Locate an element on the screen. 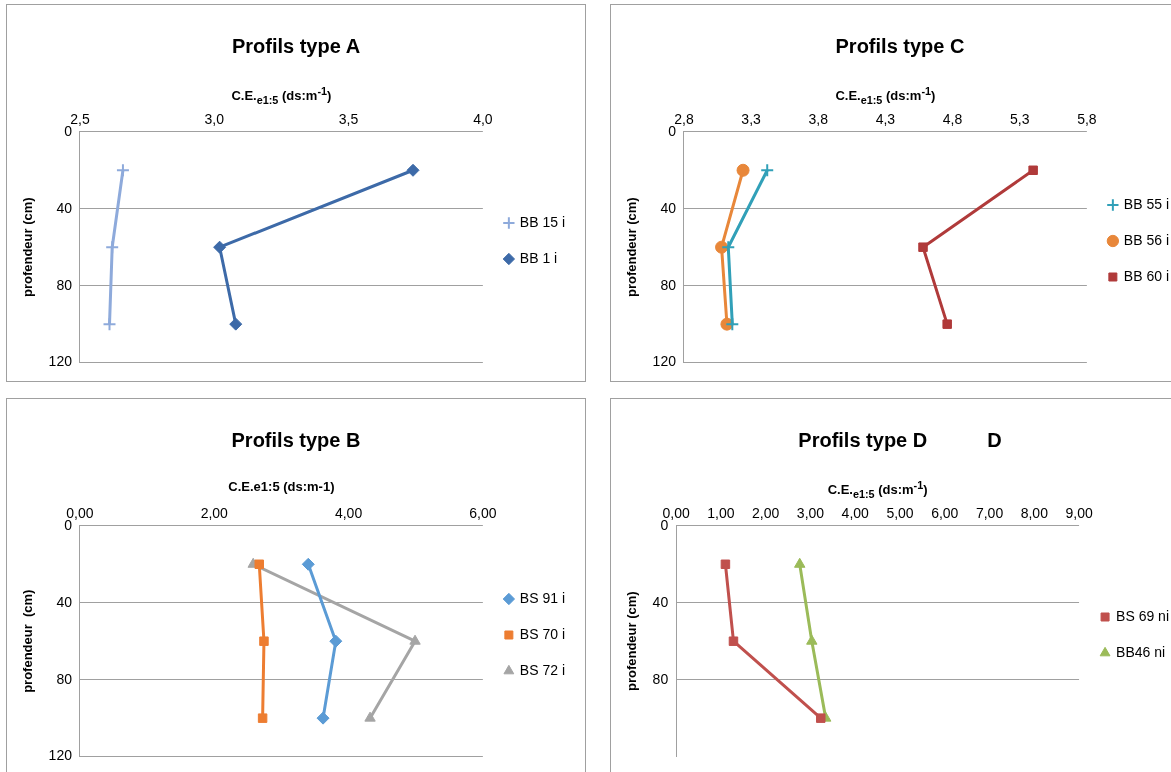 Image resolution: width=1171 pixels, height=772 pixels. legend-label: BS 91 i is located at coordinates (542, 597).